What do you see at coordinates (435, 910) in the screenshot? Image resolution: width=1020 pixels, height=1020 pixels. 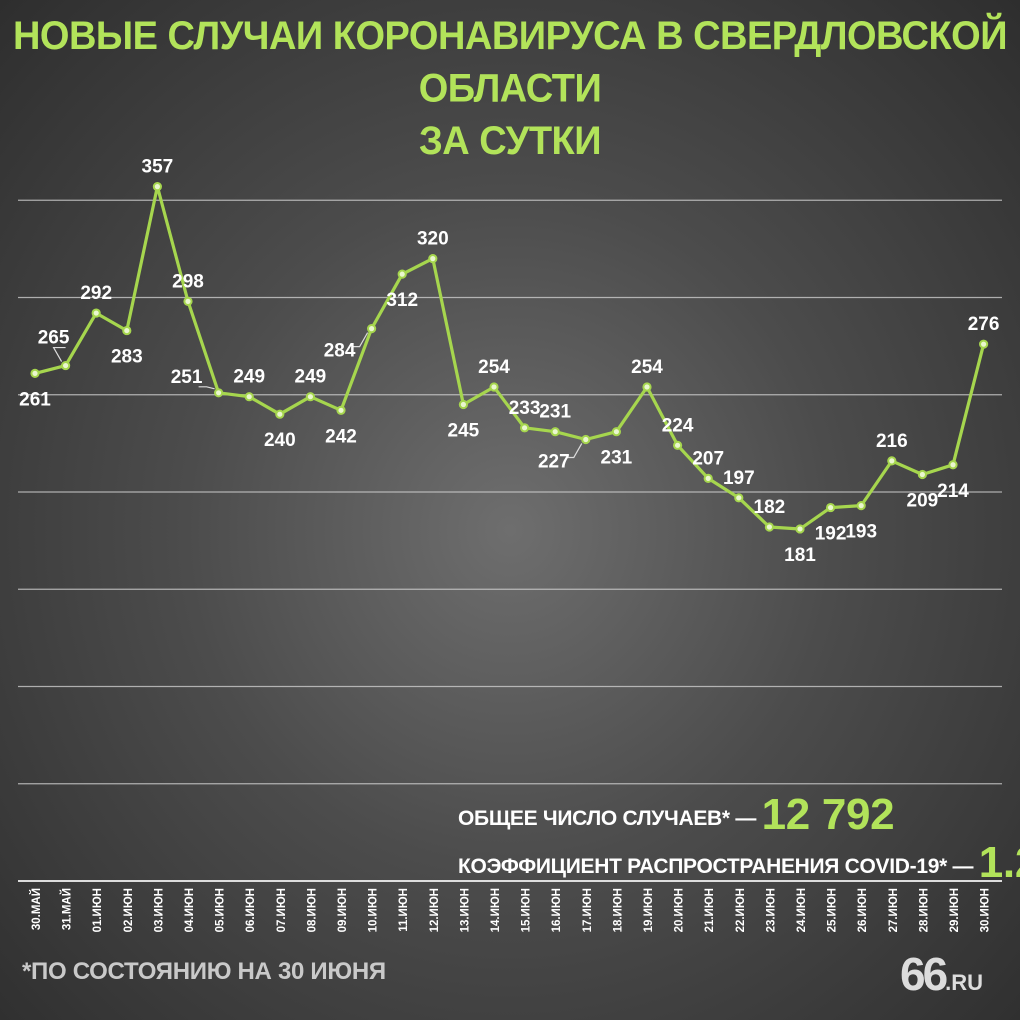 I see `x-tick-label: 12.ИЮН` at bounding box center [435, 910].